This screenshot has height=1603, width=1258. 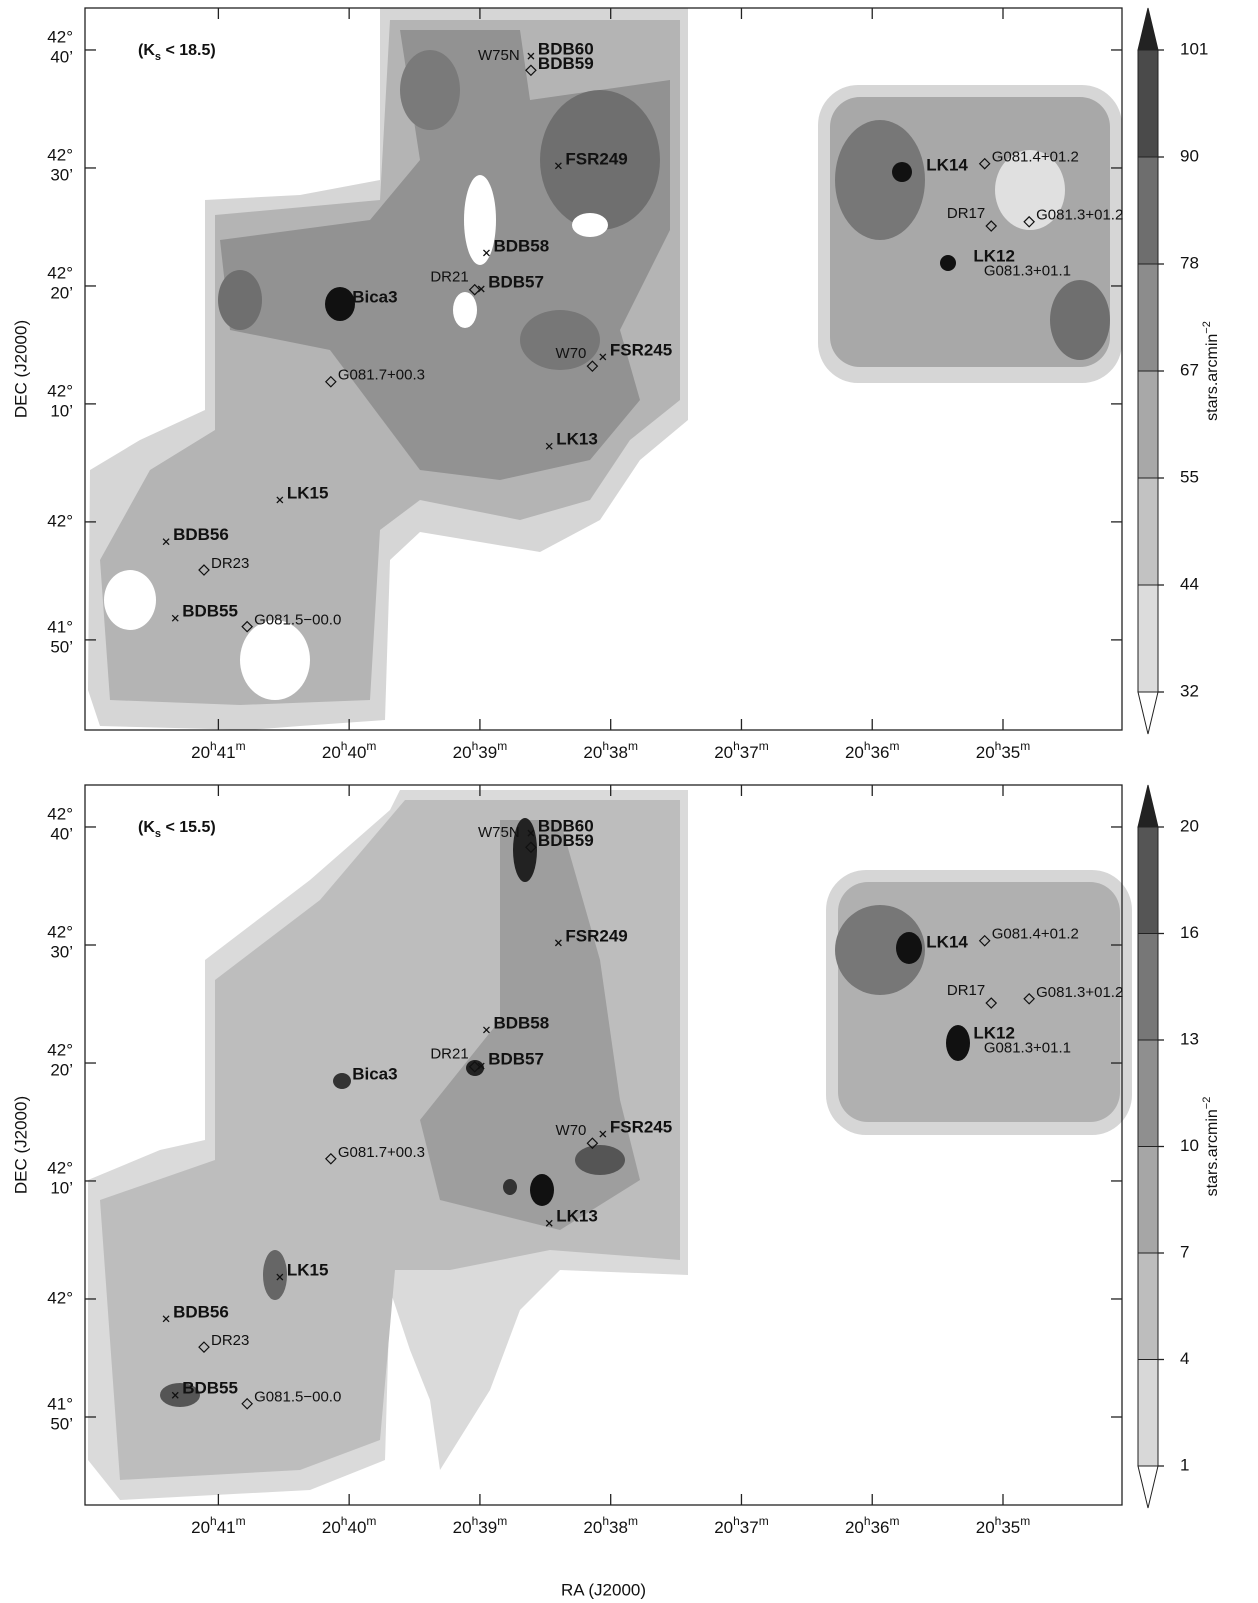 What do you see at coordinates (177, 829) in the screenshot?
I see `panel-label: (Ks < 15.5)` at bounding box center [177, 829].